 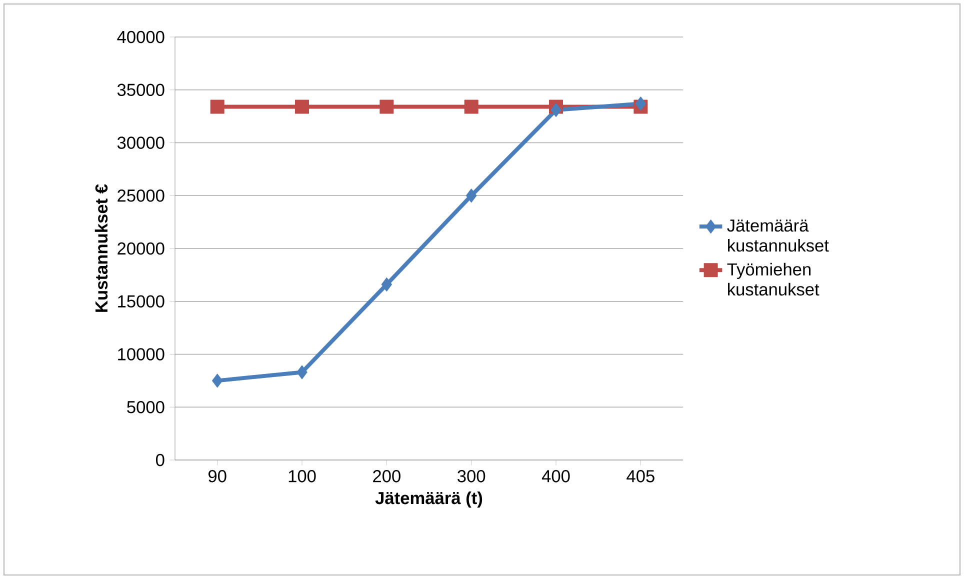 I want to click on x-tick-label: 100, so click(x=302, y=476).